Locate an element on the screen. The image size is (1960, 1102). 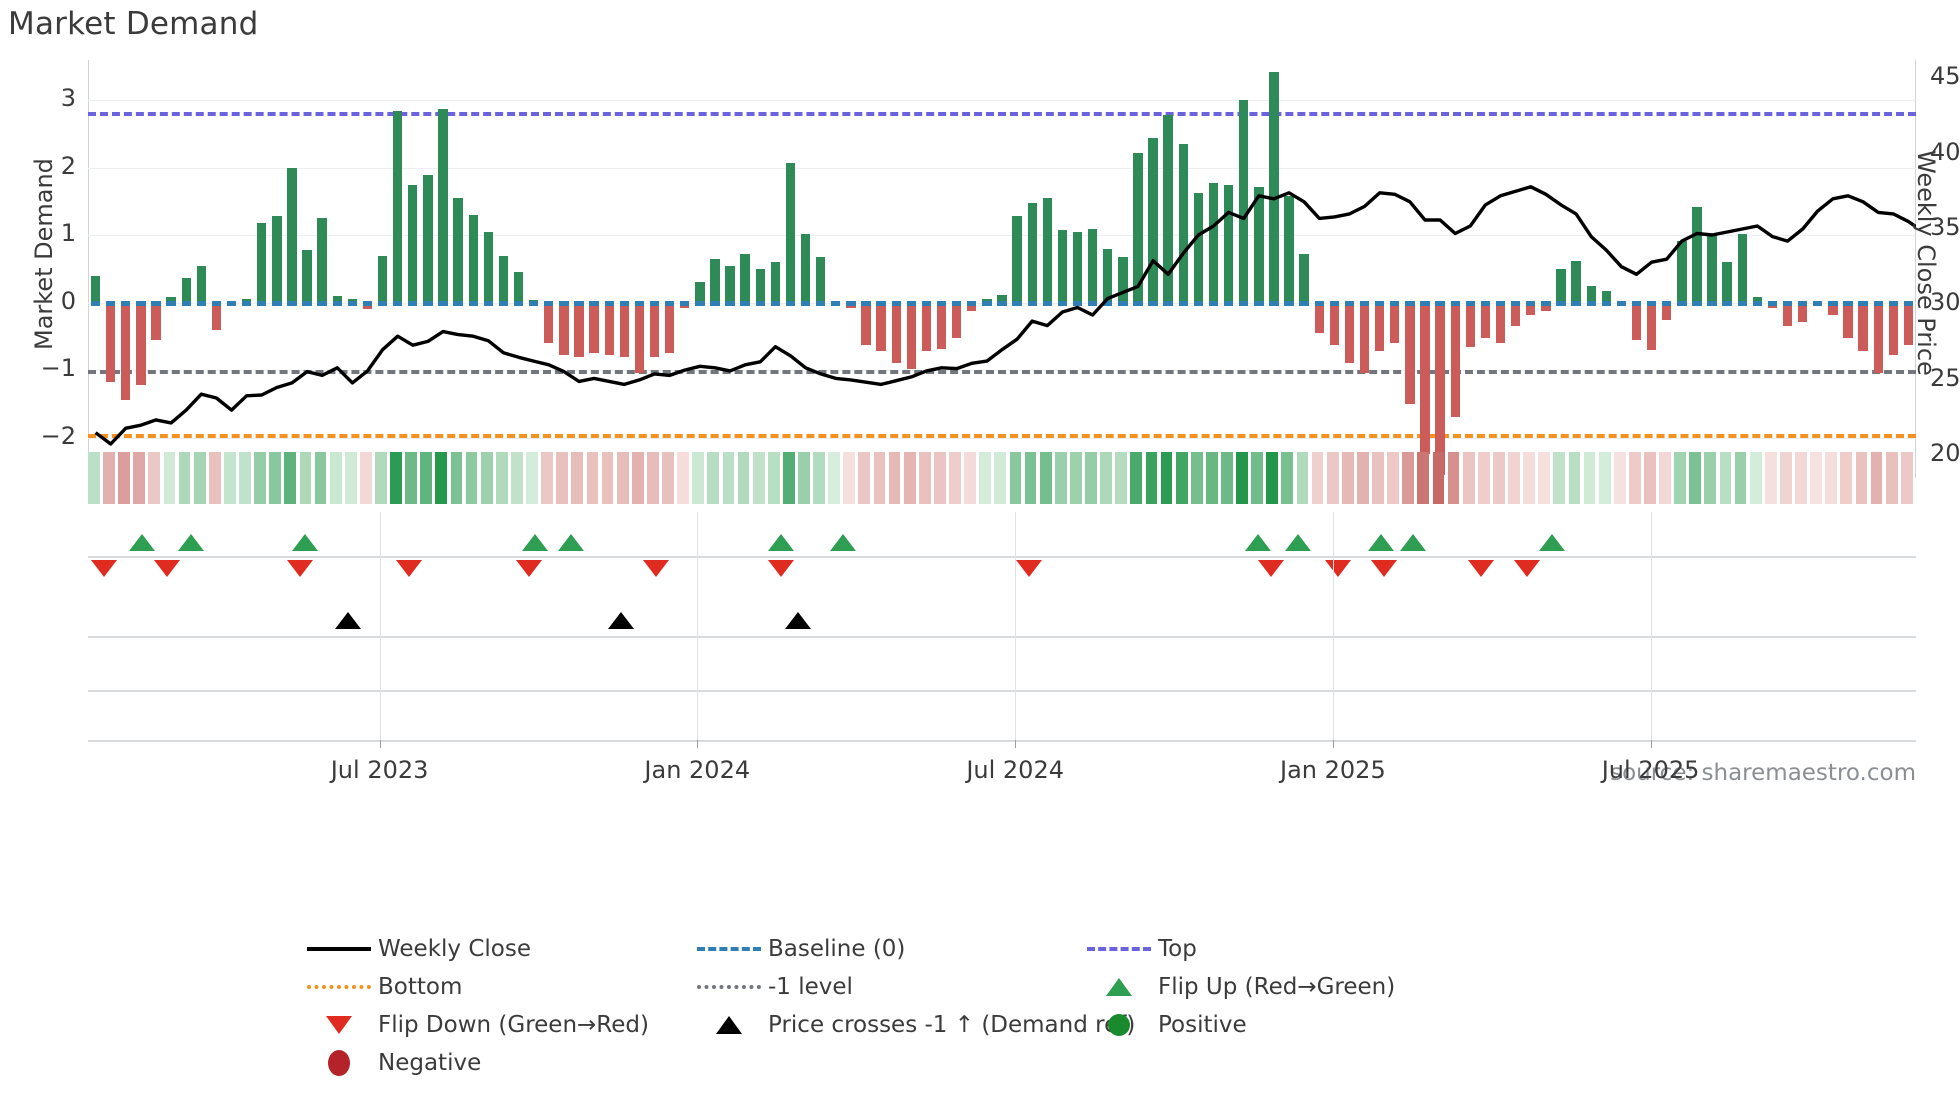
legend-item: Weekly Close is located at coordinates (495, 949).